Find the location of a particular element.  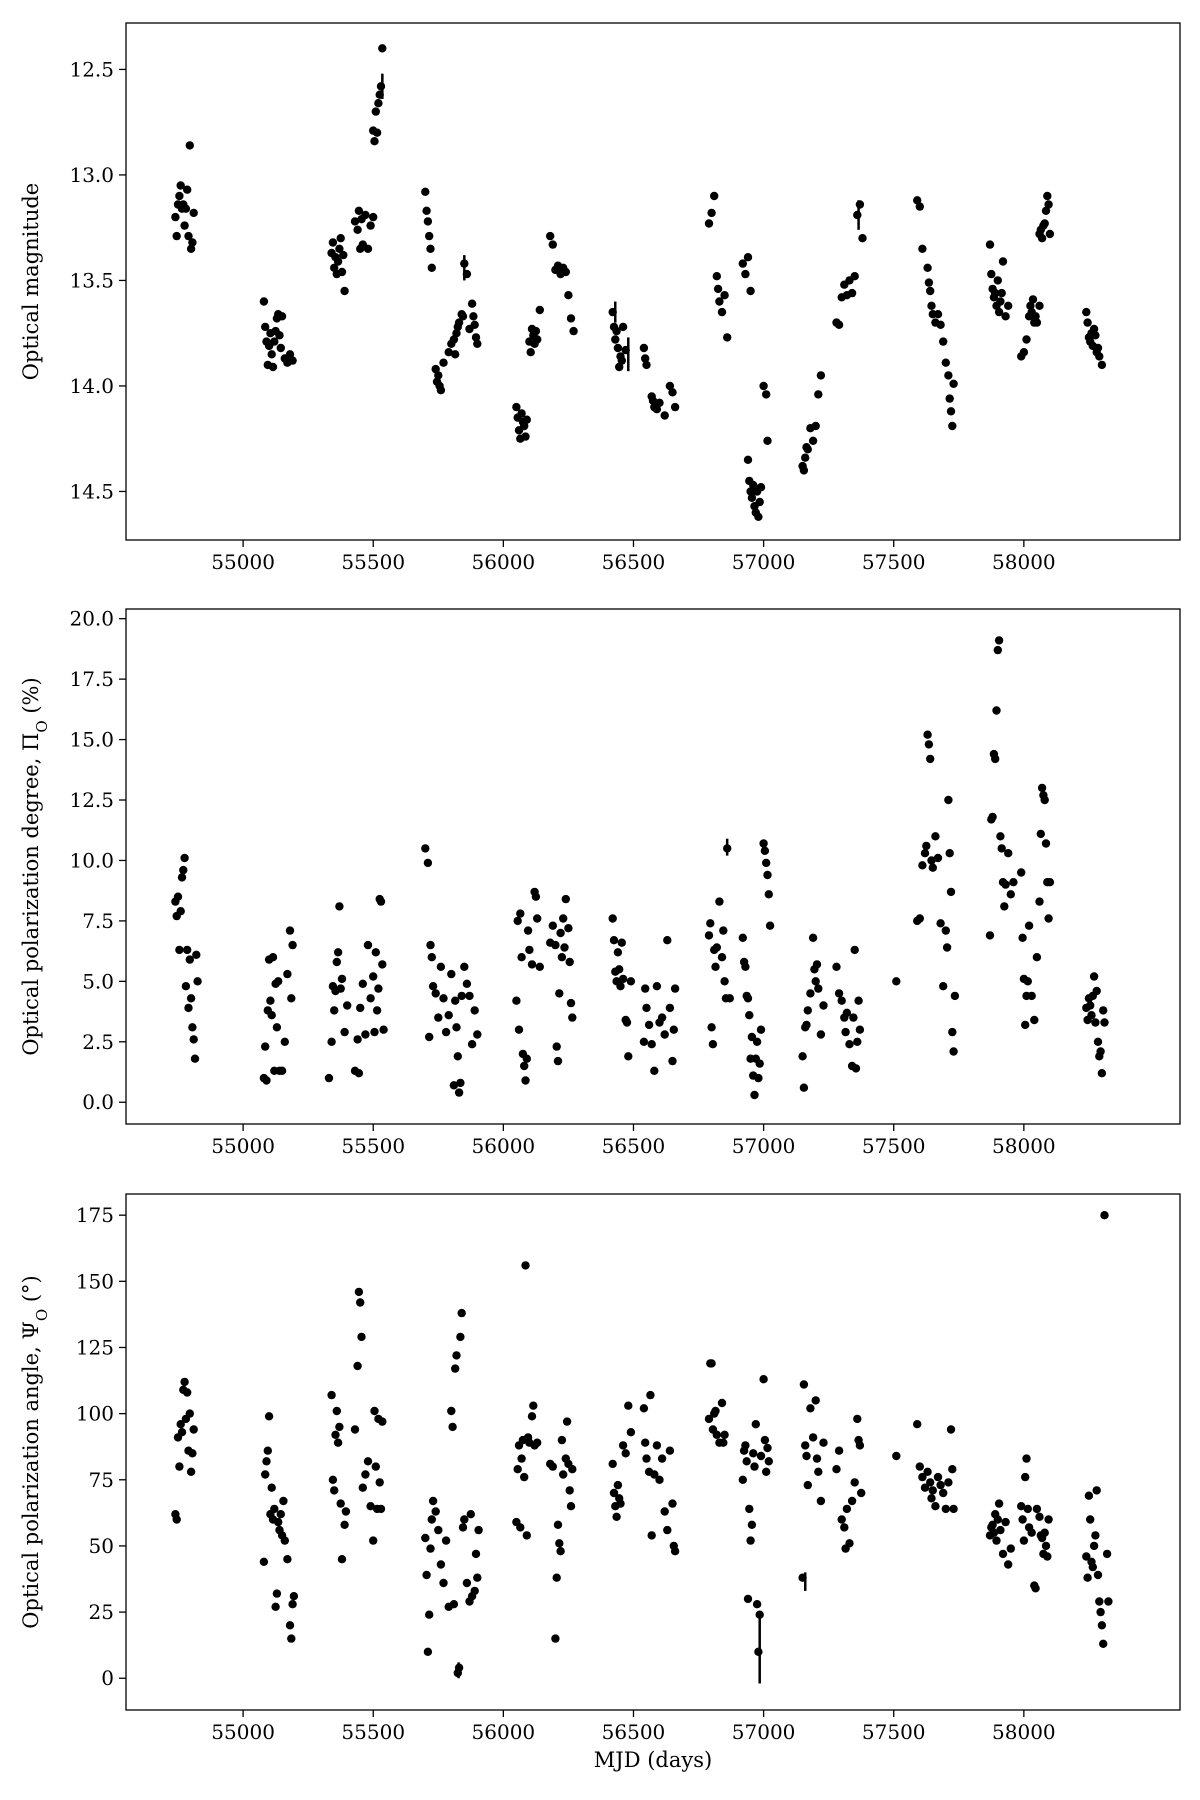

magnitude-x-tick-label: 58000 is located at coordinates (1024, 562).